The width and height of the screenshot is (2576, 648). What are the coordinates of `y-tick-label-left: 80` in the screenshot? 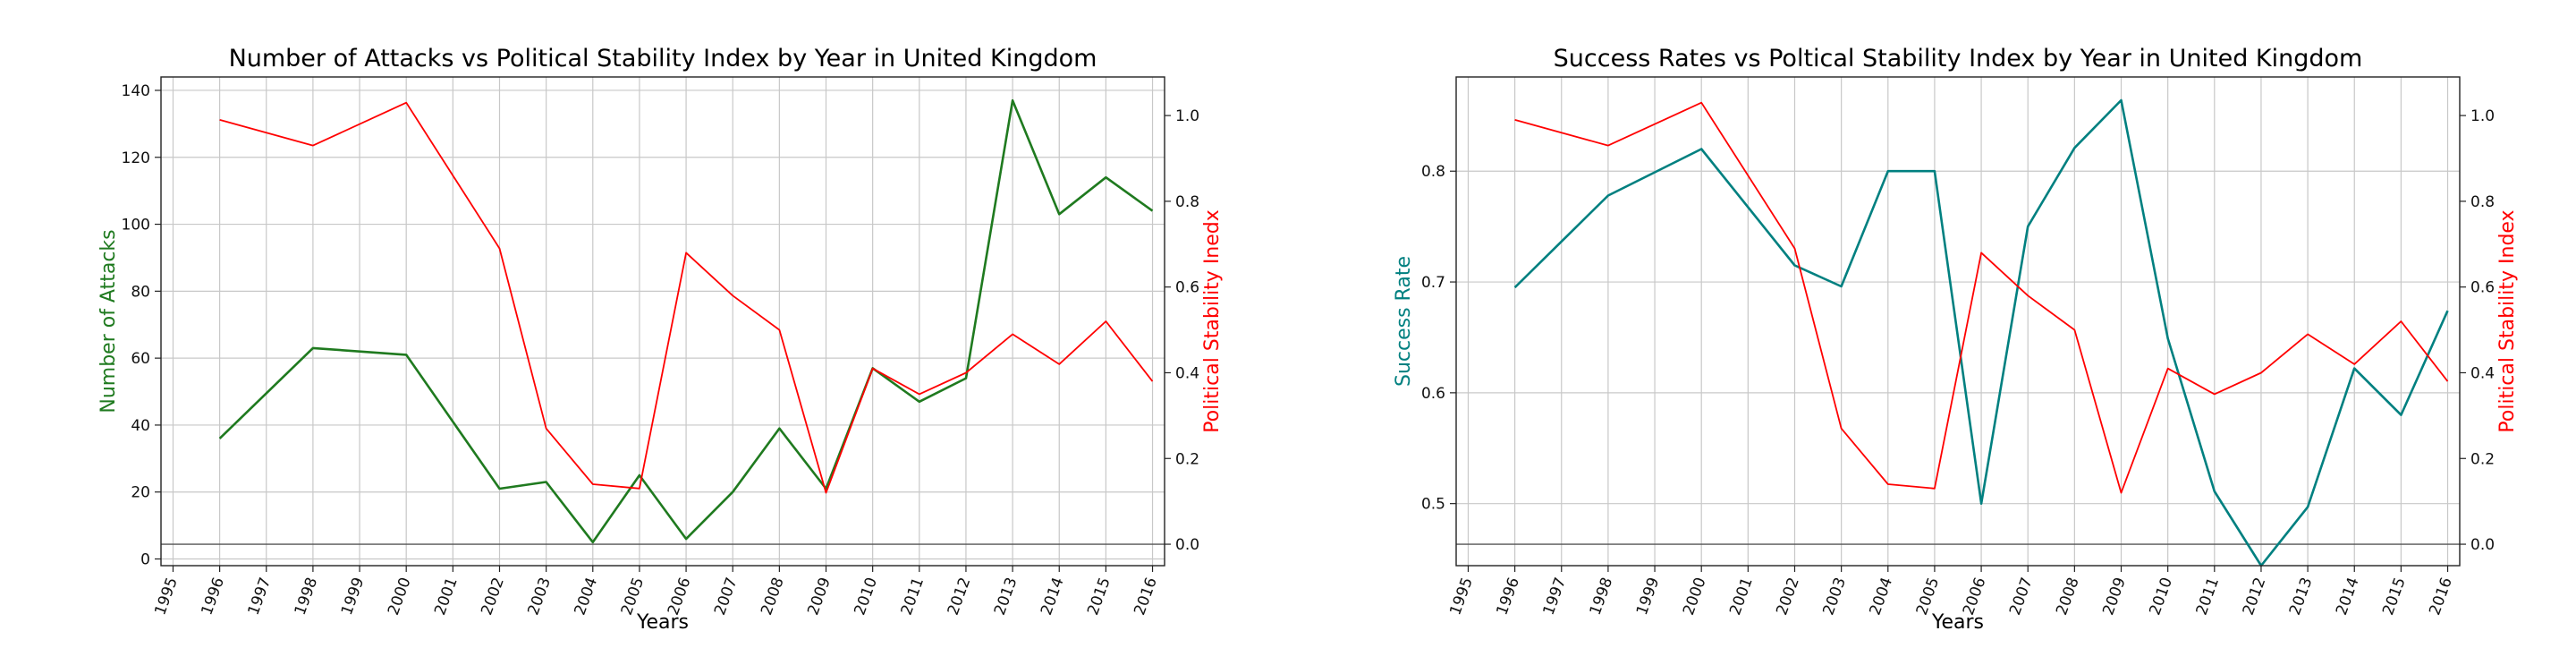 It's located at (140, 292).